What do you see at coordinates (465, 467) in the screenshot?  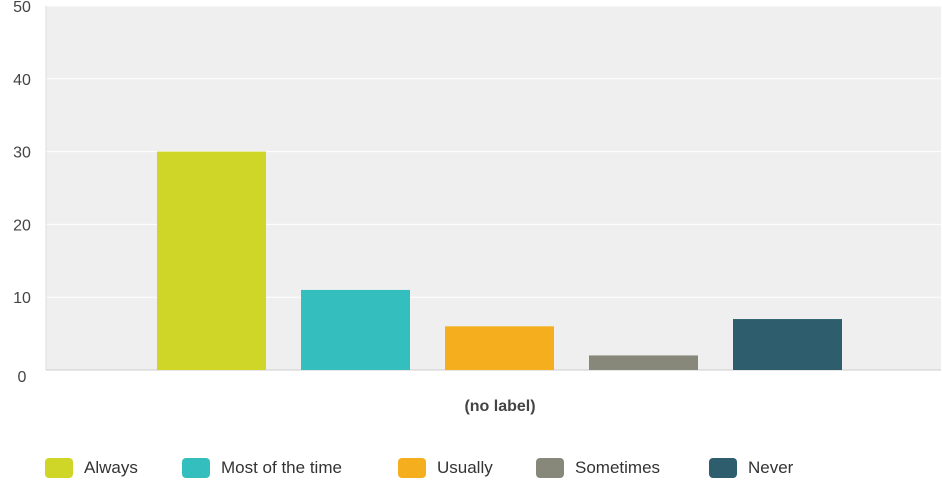 I see `legend-label: Usually` at bounding box center [465, 467].